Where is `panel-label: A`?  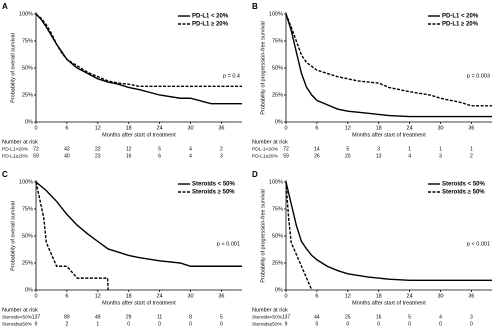 panel-label: A is located at coordinates (5, 6).